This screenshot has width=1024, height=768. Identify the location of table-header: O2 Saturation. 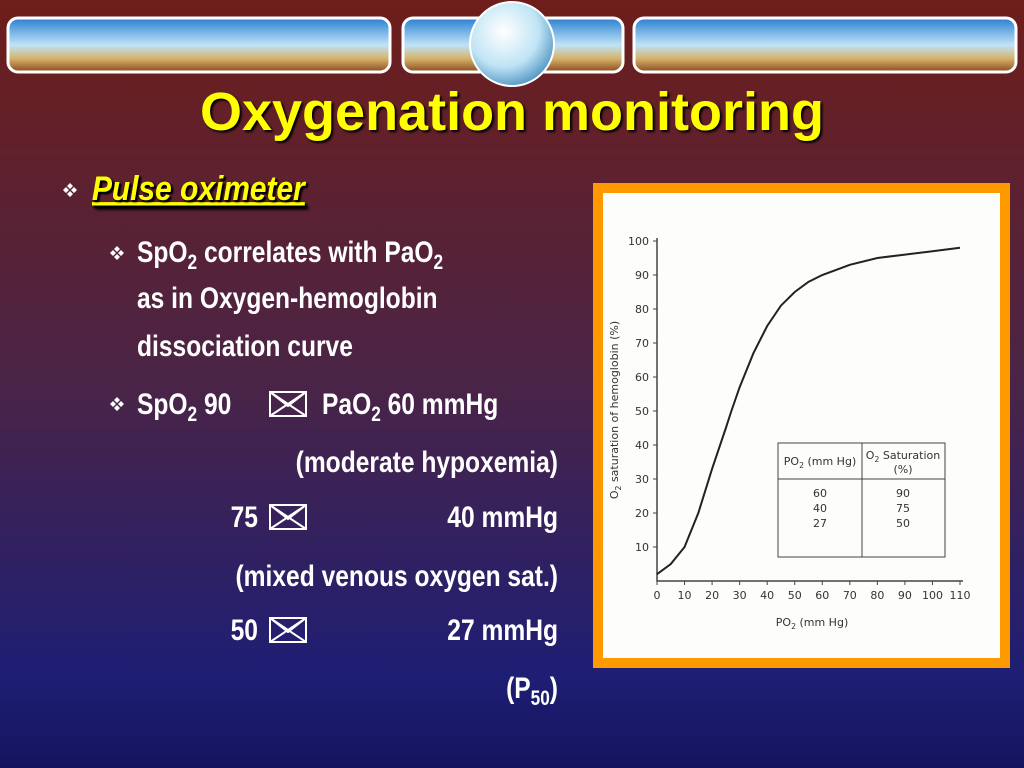
(903, 456).